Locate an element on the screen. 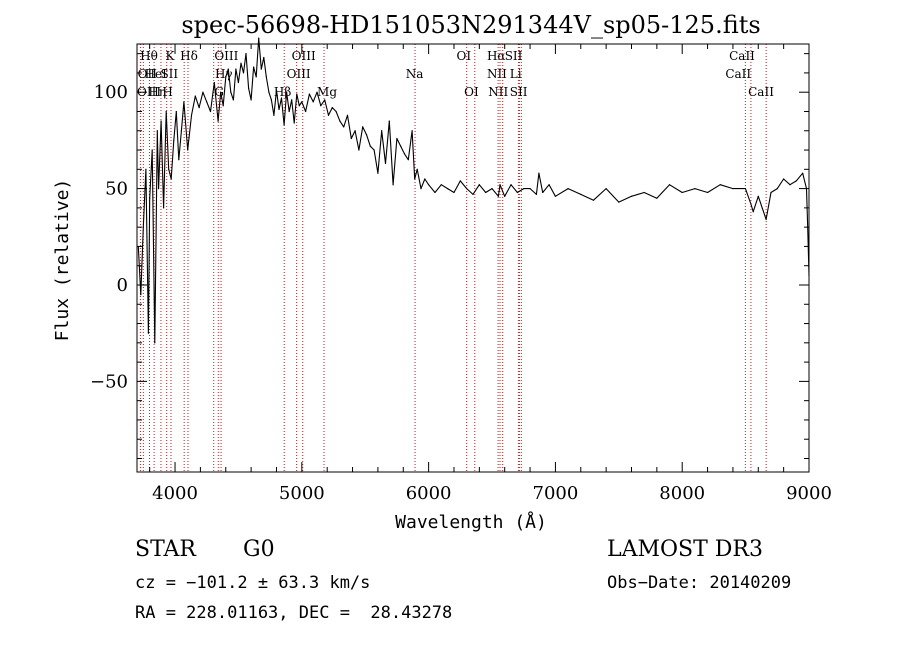 This screenshot has width=900, height=649. line-label-6: OIII is located at coordinates (226, 56).